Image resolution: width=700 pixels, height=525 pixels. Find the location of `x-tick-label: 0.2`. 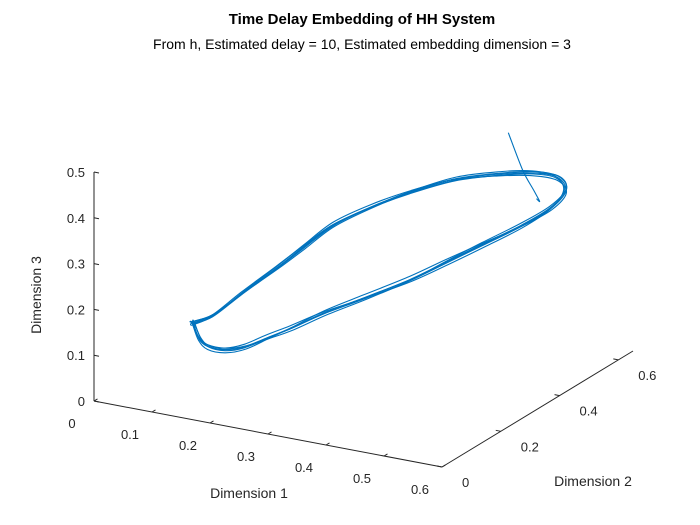

x-tick-label: 0.2 is located at coordinates (188, 445).